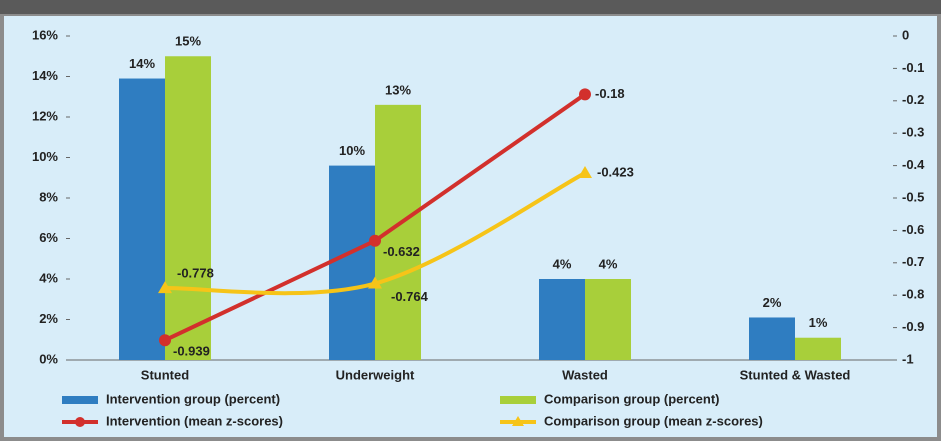  I want to click on line-value-label: -0.778, so click(195, 273).